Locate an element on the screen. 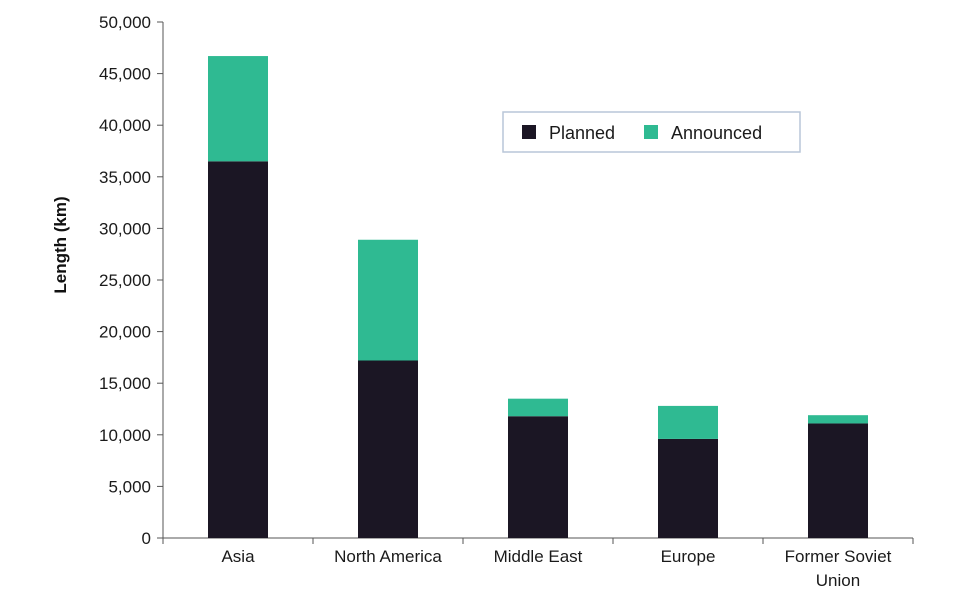 The image size is (960, 604). y-tick-label: 0 is located at coordinates (146, 538).